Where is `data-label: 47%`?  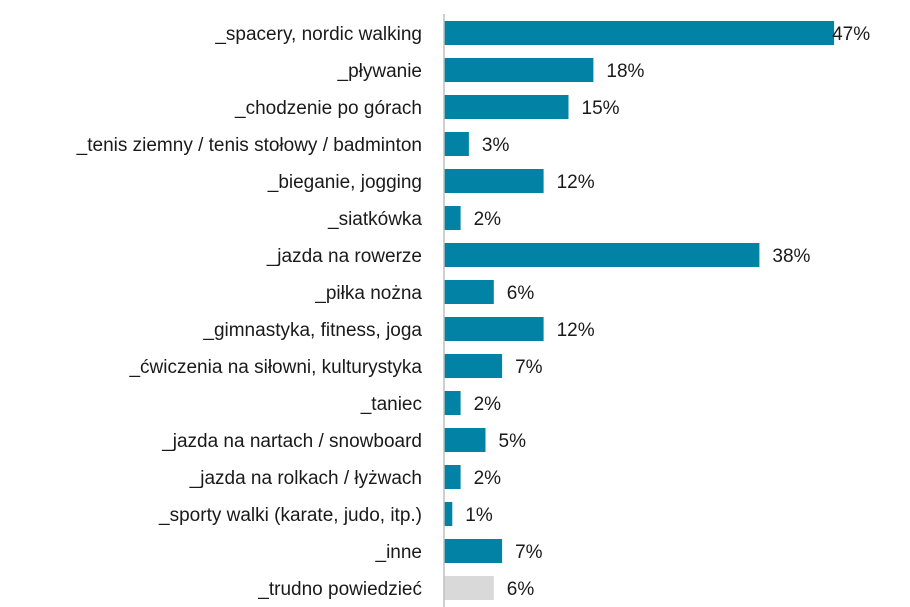
data-label: 47% is located at coordinates (851, 34).